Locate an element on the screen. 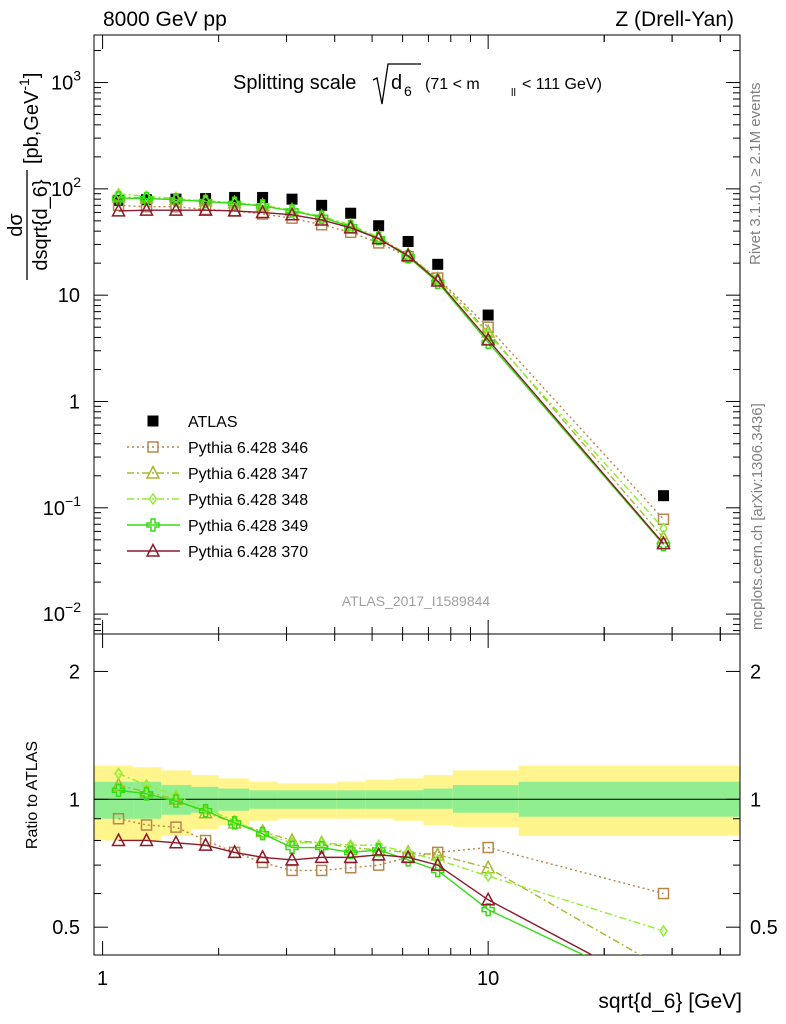 The height and width of the screenshot is (1024, 786). legend-label: Pythia 6.428 348 is located at coordinates (248, 500).